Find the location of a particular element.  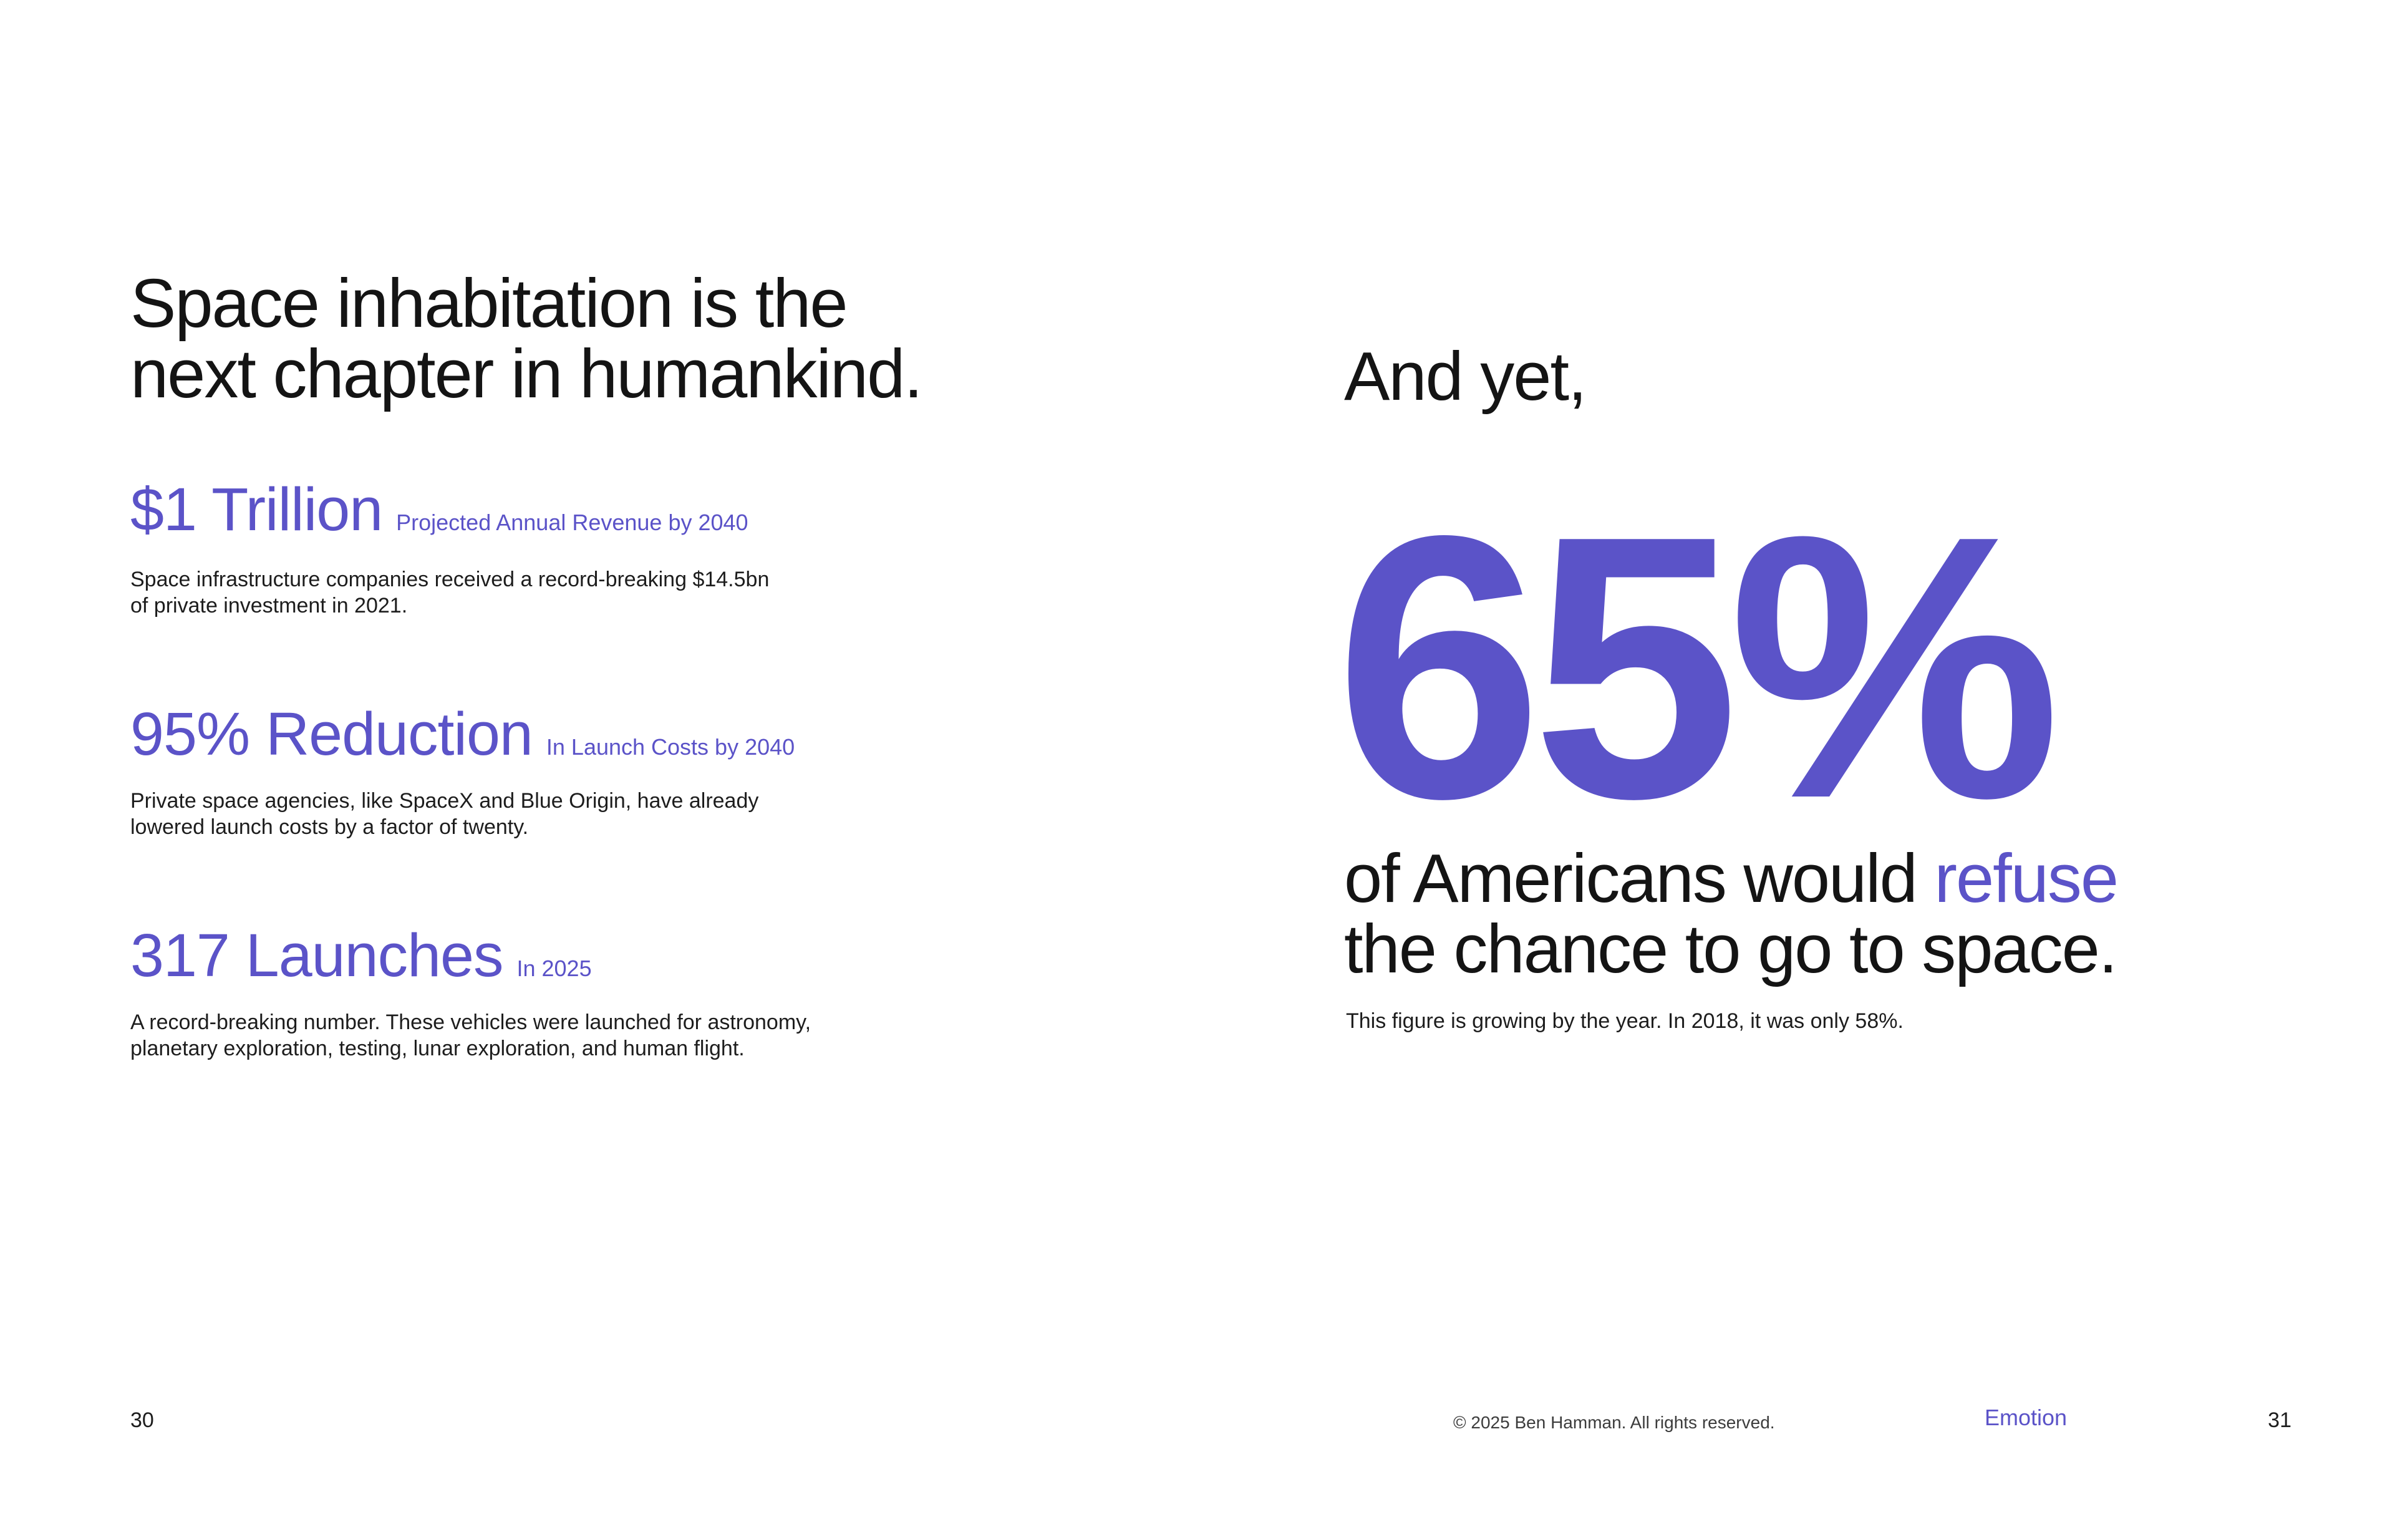

copyright-text: © 2025 Ben Hamman. All rights reserved. is located at coordinates (1614, 1422).